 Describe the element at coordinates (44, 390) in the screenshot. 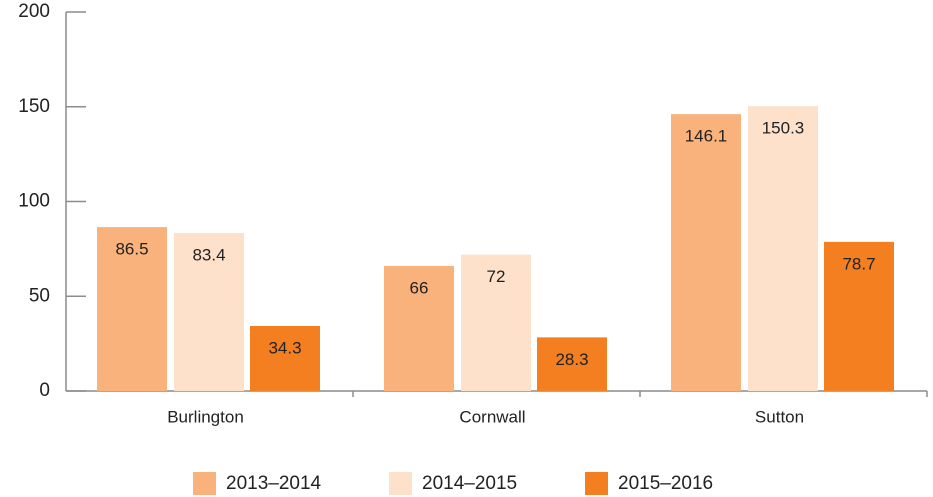

I see `y-tick-label: 0` at that location.